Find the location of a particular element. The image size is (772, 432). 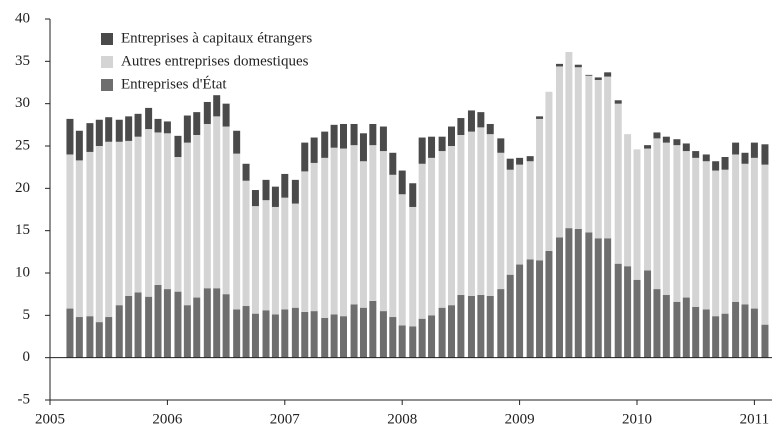

y-tick-label: 15 is located at coordinates (22, 230).